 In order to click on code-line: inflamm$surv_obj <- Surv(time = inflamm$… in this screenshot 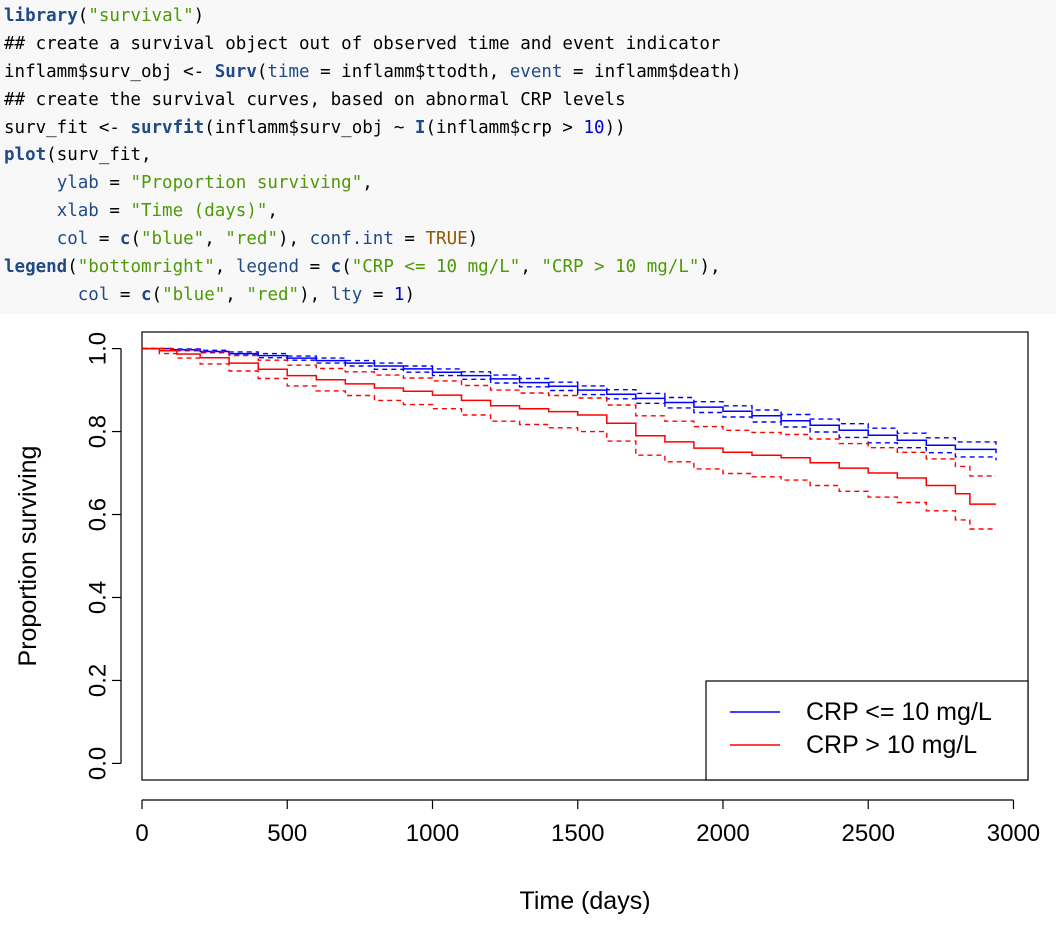, I will do `click(530, 73)`.